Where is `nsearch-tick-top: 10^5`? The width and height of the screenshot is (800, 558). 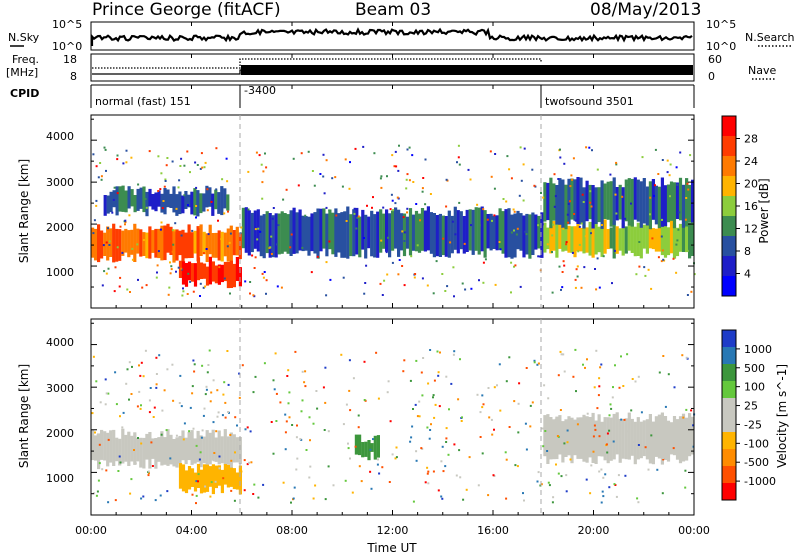
nsearch-tick-top: 10^5 is located at coordinates (721, 24).